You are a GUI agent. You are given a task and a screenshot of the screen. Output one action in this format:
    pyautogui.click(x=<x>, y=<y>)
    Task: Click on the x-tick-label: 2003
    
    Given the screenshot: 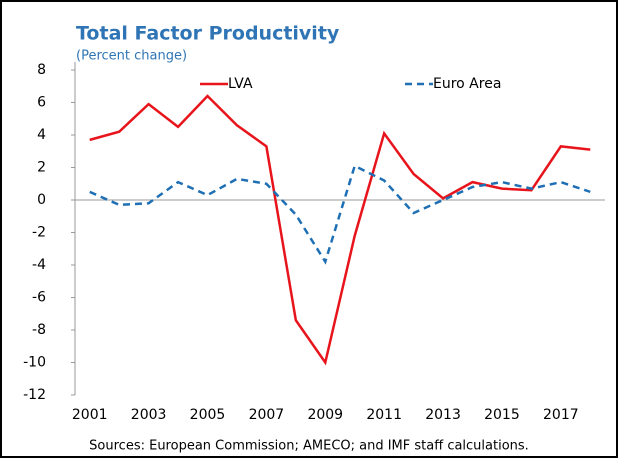 What is the action you would take?
    pyautogui.click(x=149, y=415)
    